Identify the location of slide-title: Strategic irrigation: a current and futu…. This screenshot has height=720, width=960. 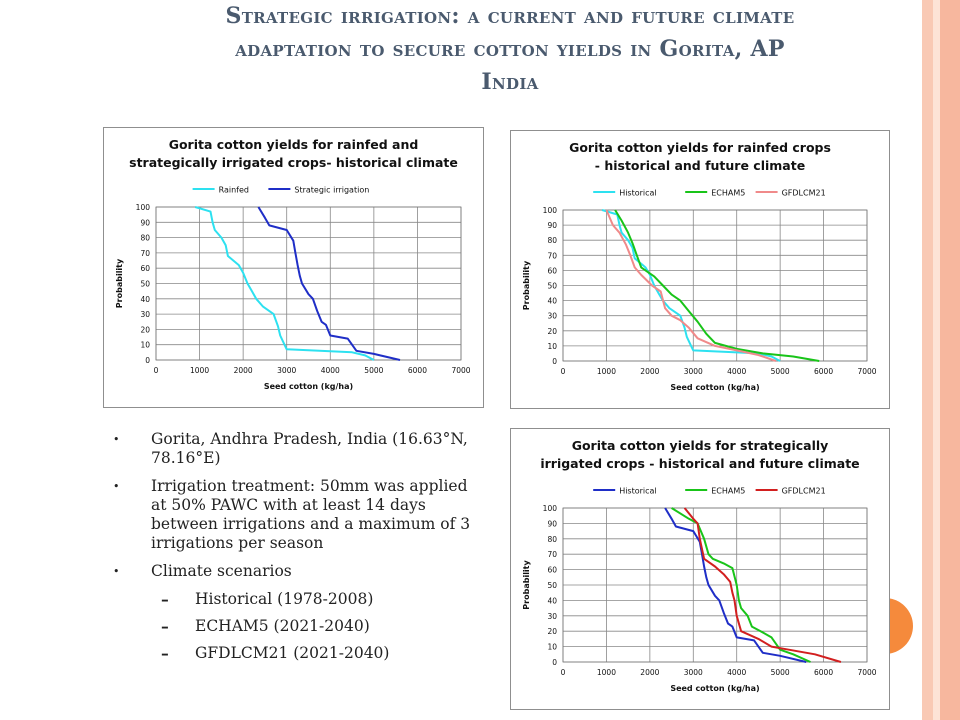
(510, 49).